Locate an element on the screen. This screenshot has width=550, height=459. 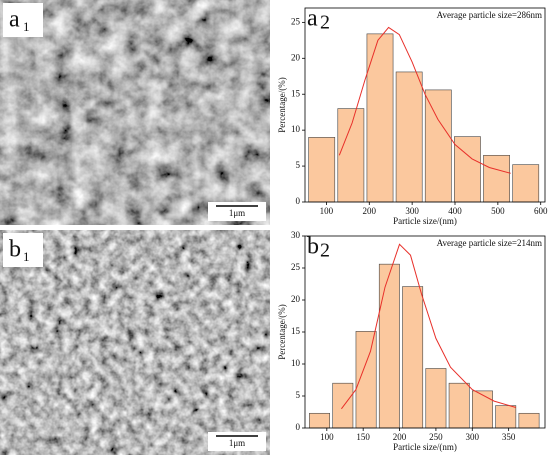
x-tick-label: 250 is located at coordinates (436, 437).